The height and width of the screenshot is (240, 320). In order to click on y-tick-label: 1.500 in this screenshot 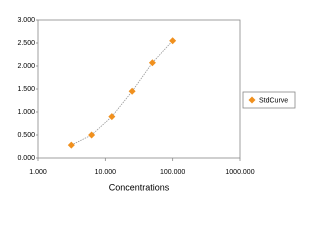, I will do `click(26, 89)`.